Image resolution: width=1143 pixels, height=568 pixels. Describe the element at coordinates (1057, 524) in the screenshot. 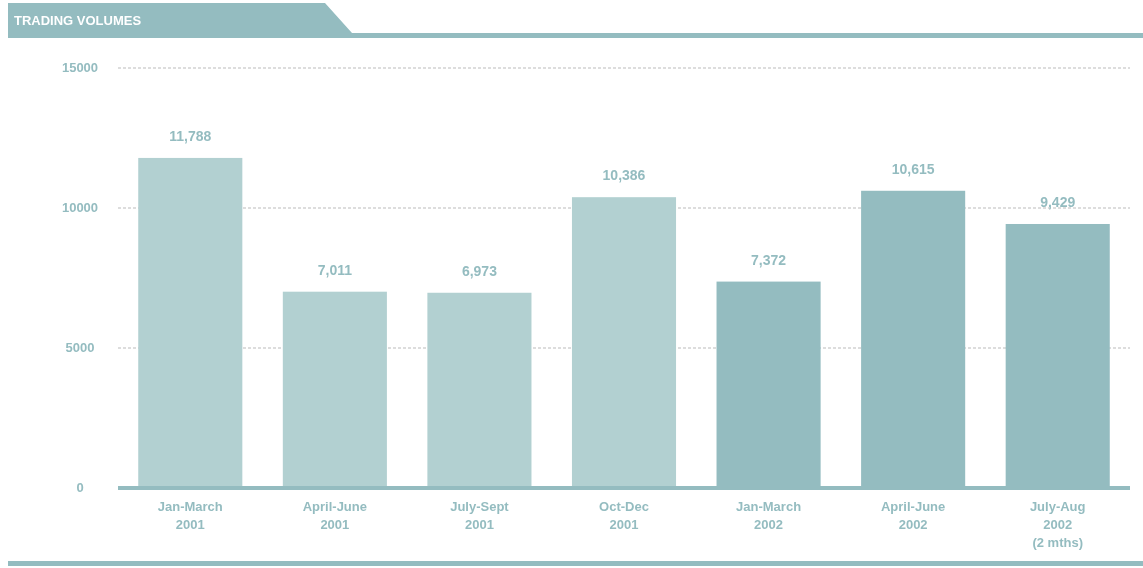

I see `x-tick-label: July-Aug 2002 (2 mths)` at that location.